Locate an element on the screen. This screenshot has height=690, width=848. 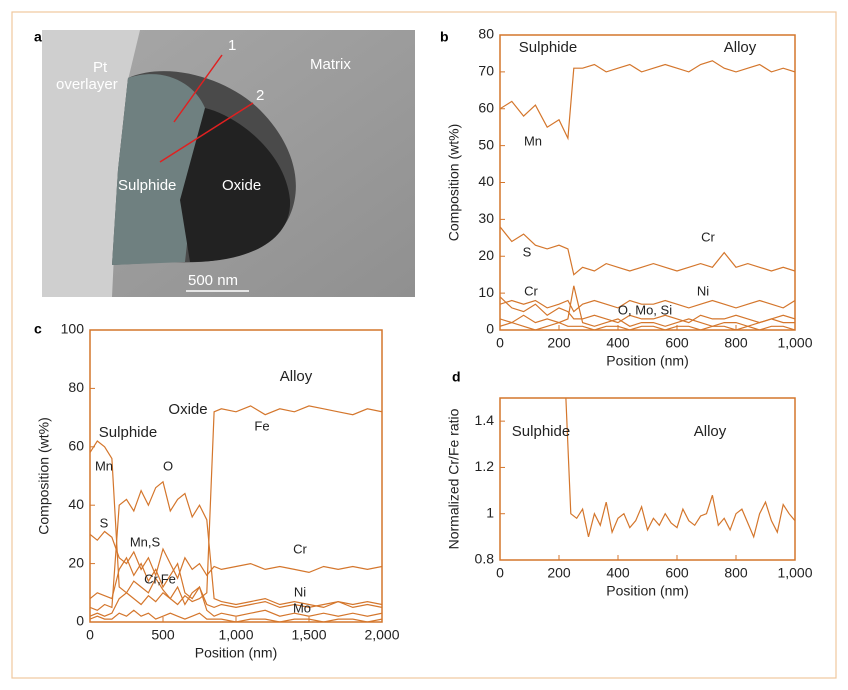
y-tick-label: 70 is located at coordinates (486, 71).